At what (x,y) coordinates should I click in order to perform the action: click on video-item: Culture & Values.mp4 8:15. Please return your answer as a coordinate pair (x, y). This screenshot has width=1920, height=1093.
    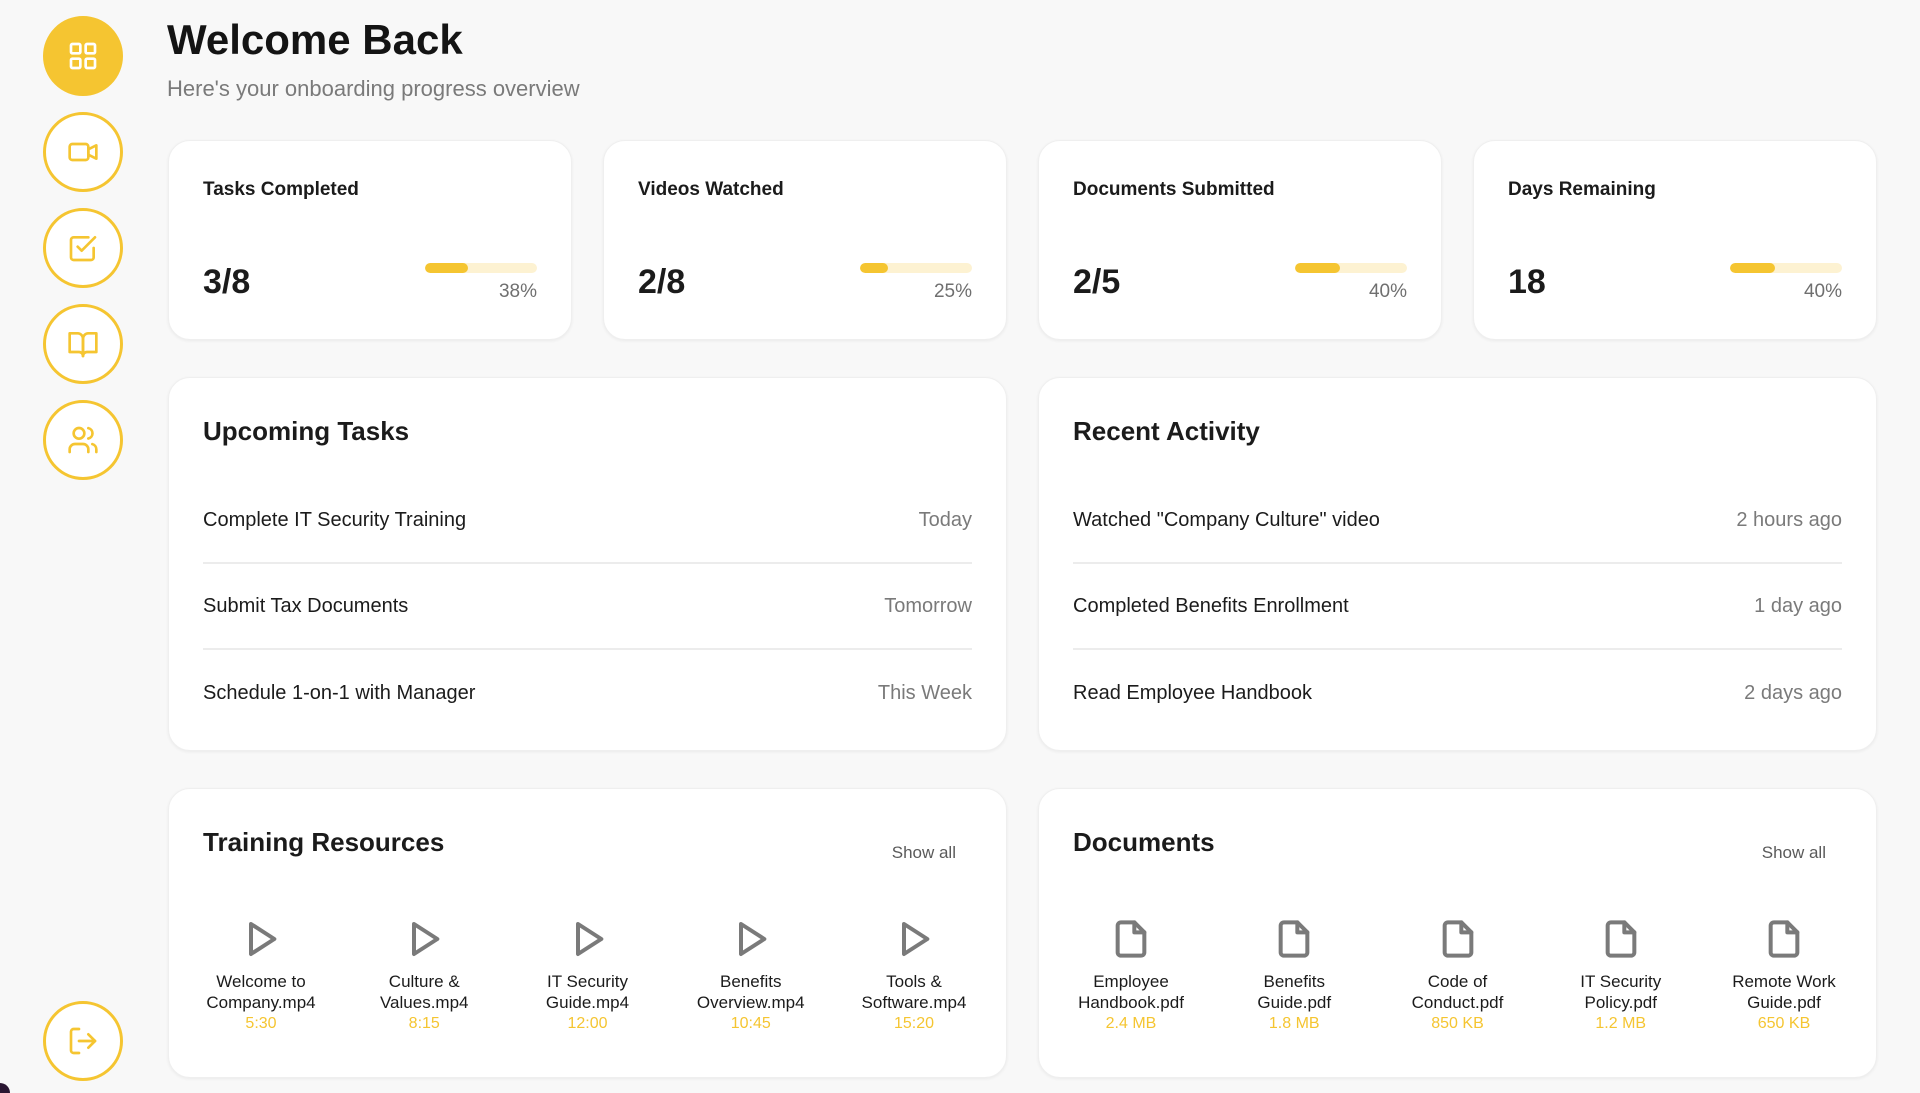
    Looking at the image, I should click on (424, 975).